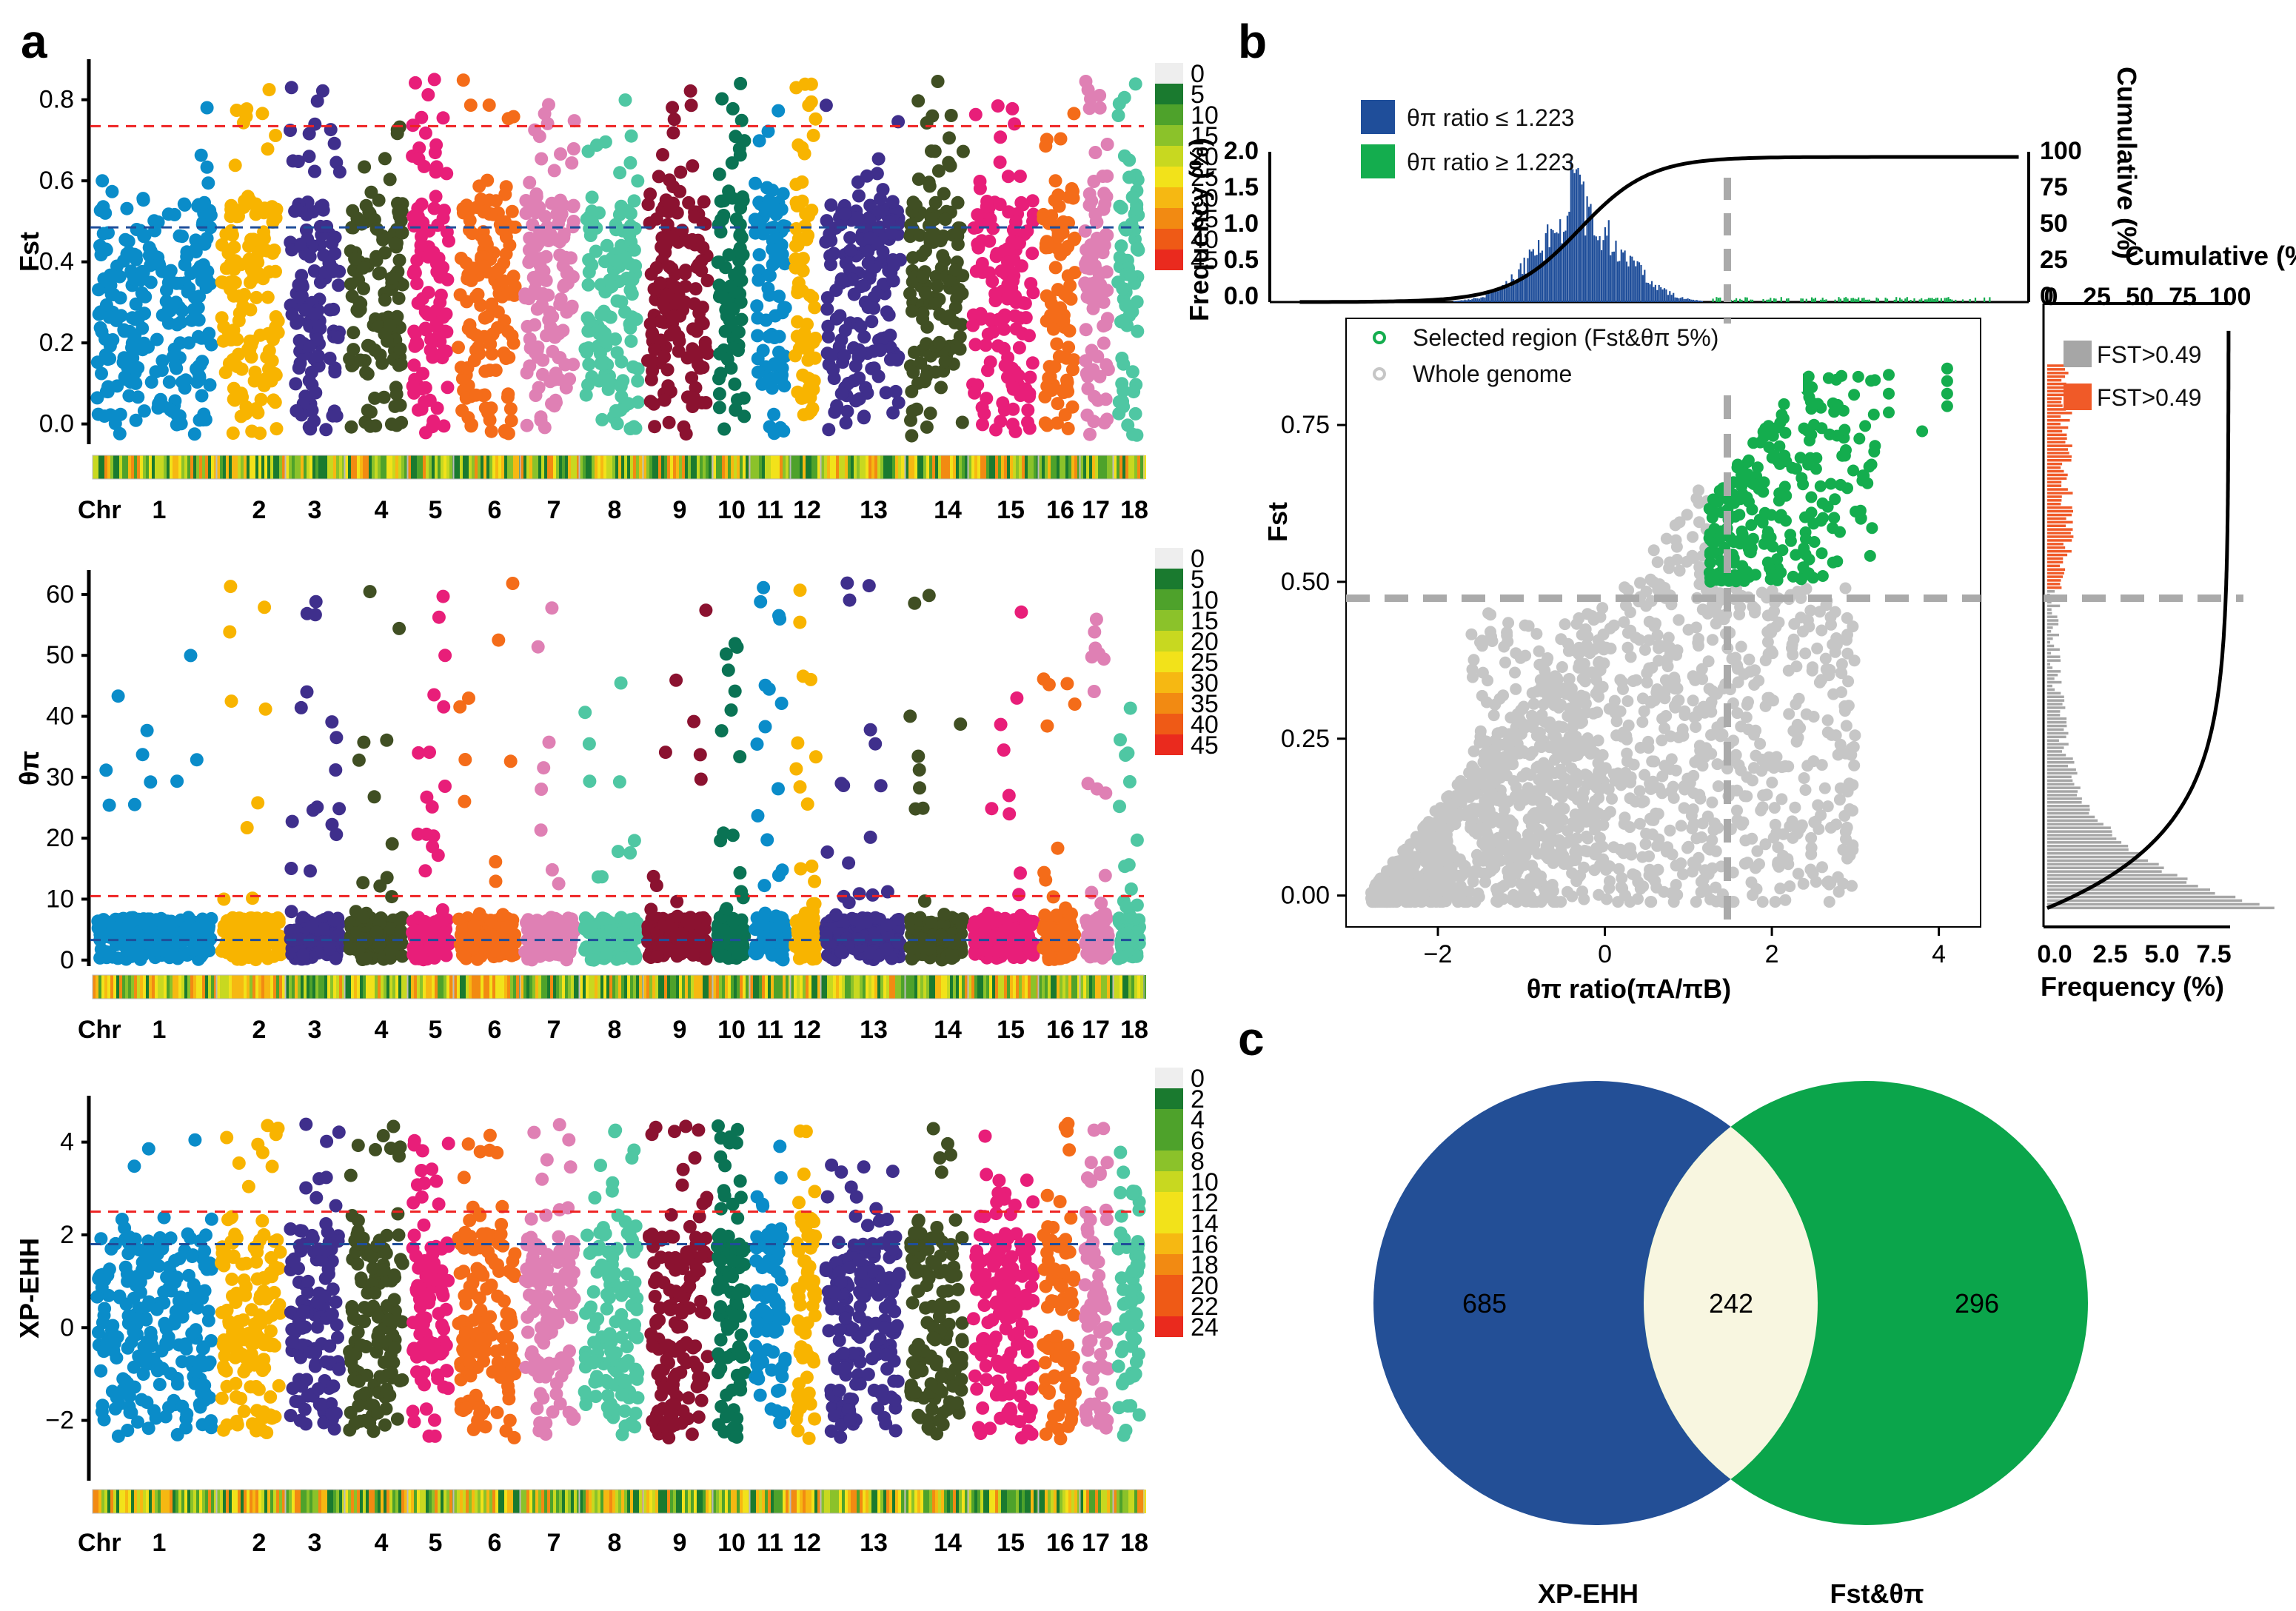  What do you see at coordinates (1251, 1038) in the screenshot?
I see `panel-c-label: c` at bounding box center [1251, 1038].